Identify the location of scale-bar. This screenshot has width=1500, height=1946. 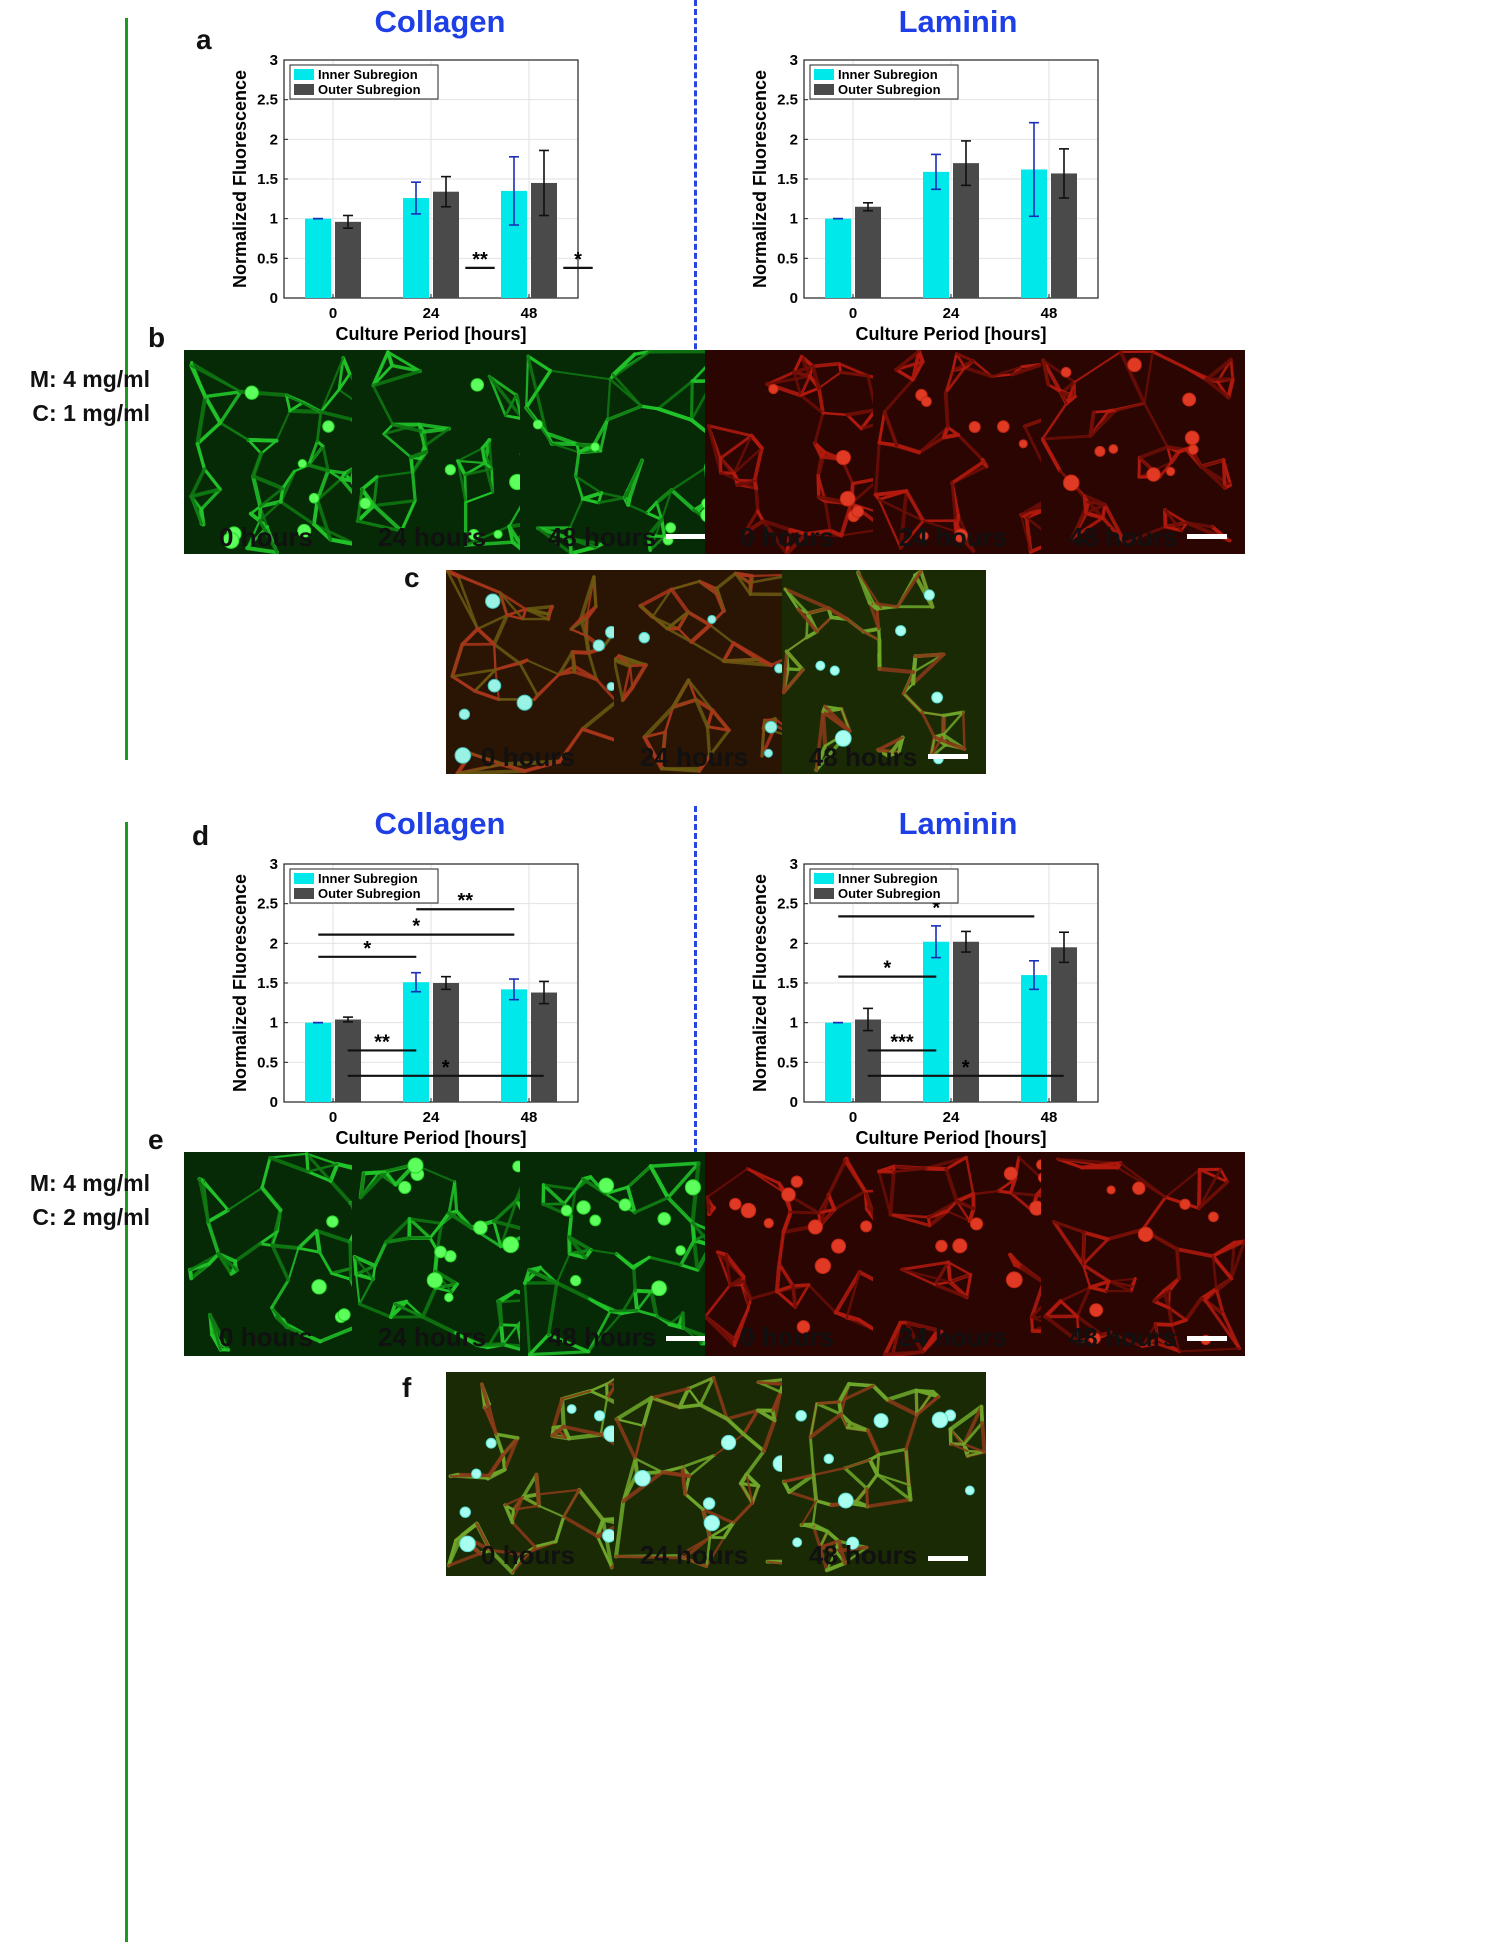
(948, 756).